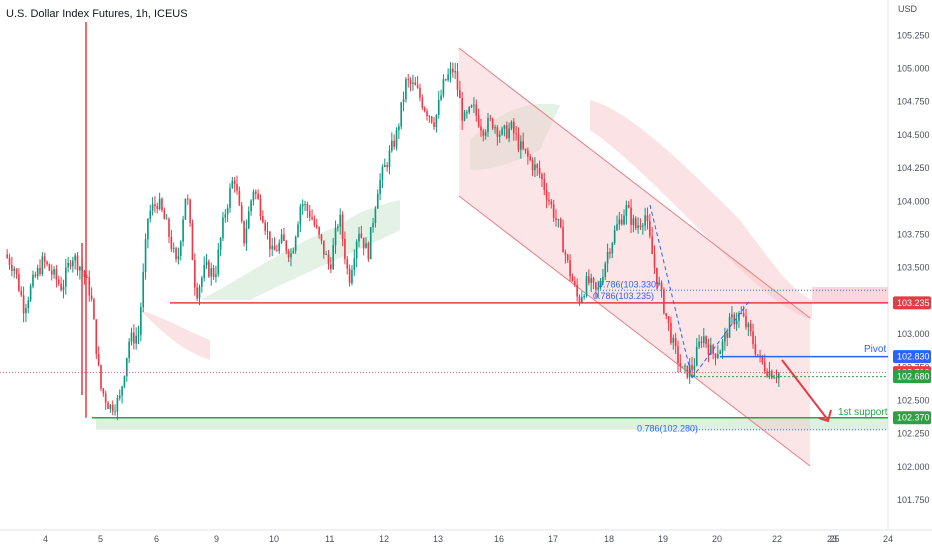 This screenshot has width=932, height=550. Describe the element at coordinates (913, 68) in the screenshot. I see `y-tick-label: 105.000` at that location.